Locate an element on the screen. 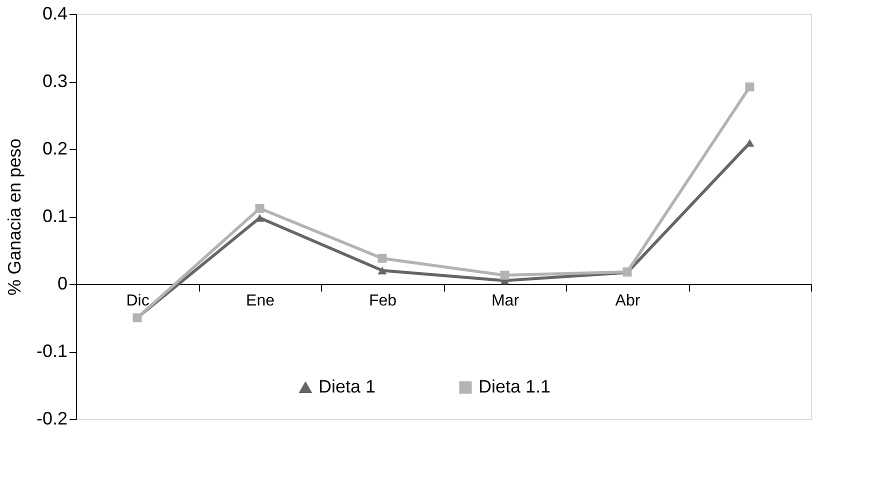  legend-label: Dieta 1 is located at coordinates (347, 386).